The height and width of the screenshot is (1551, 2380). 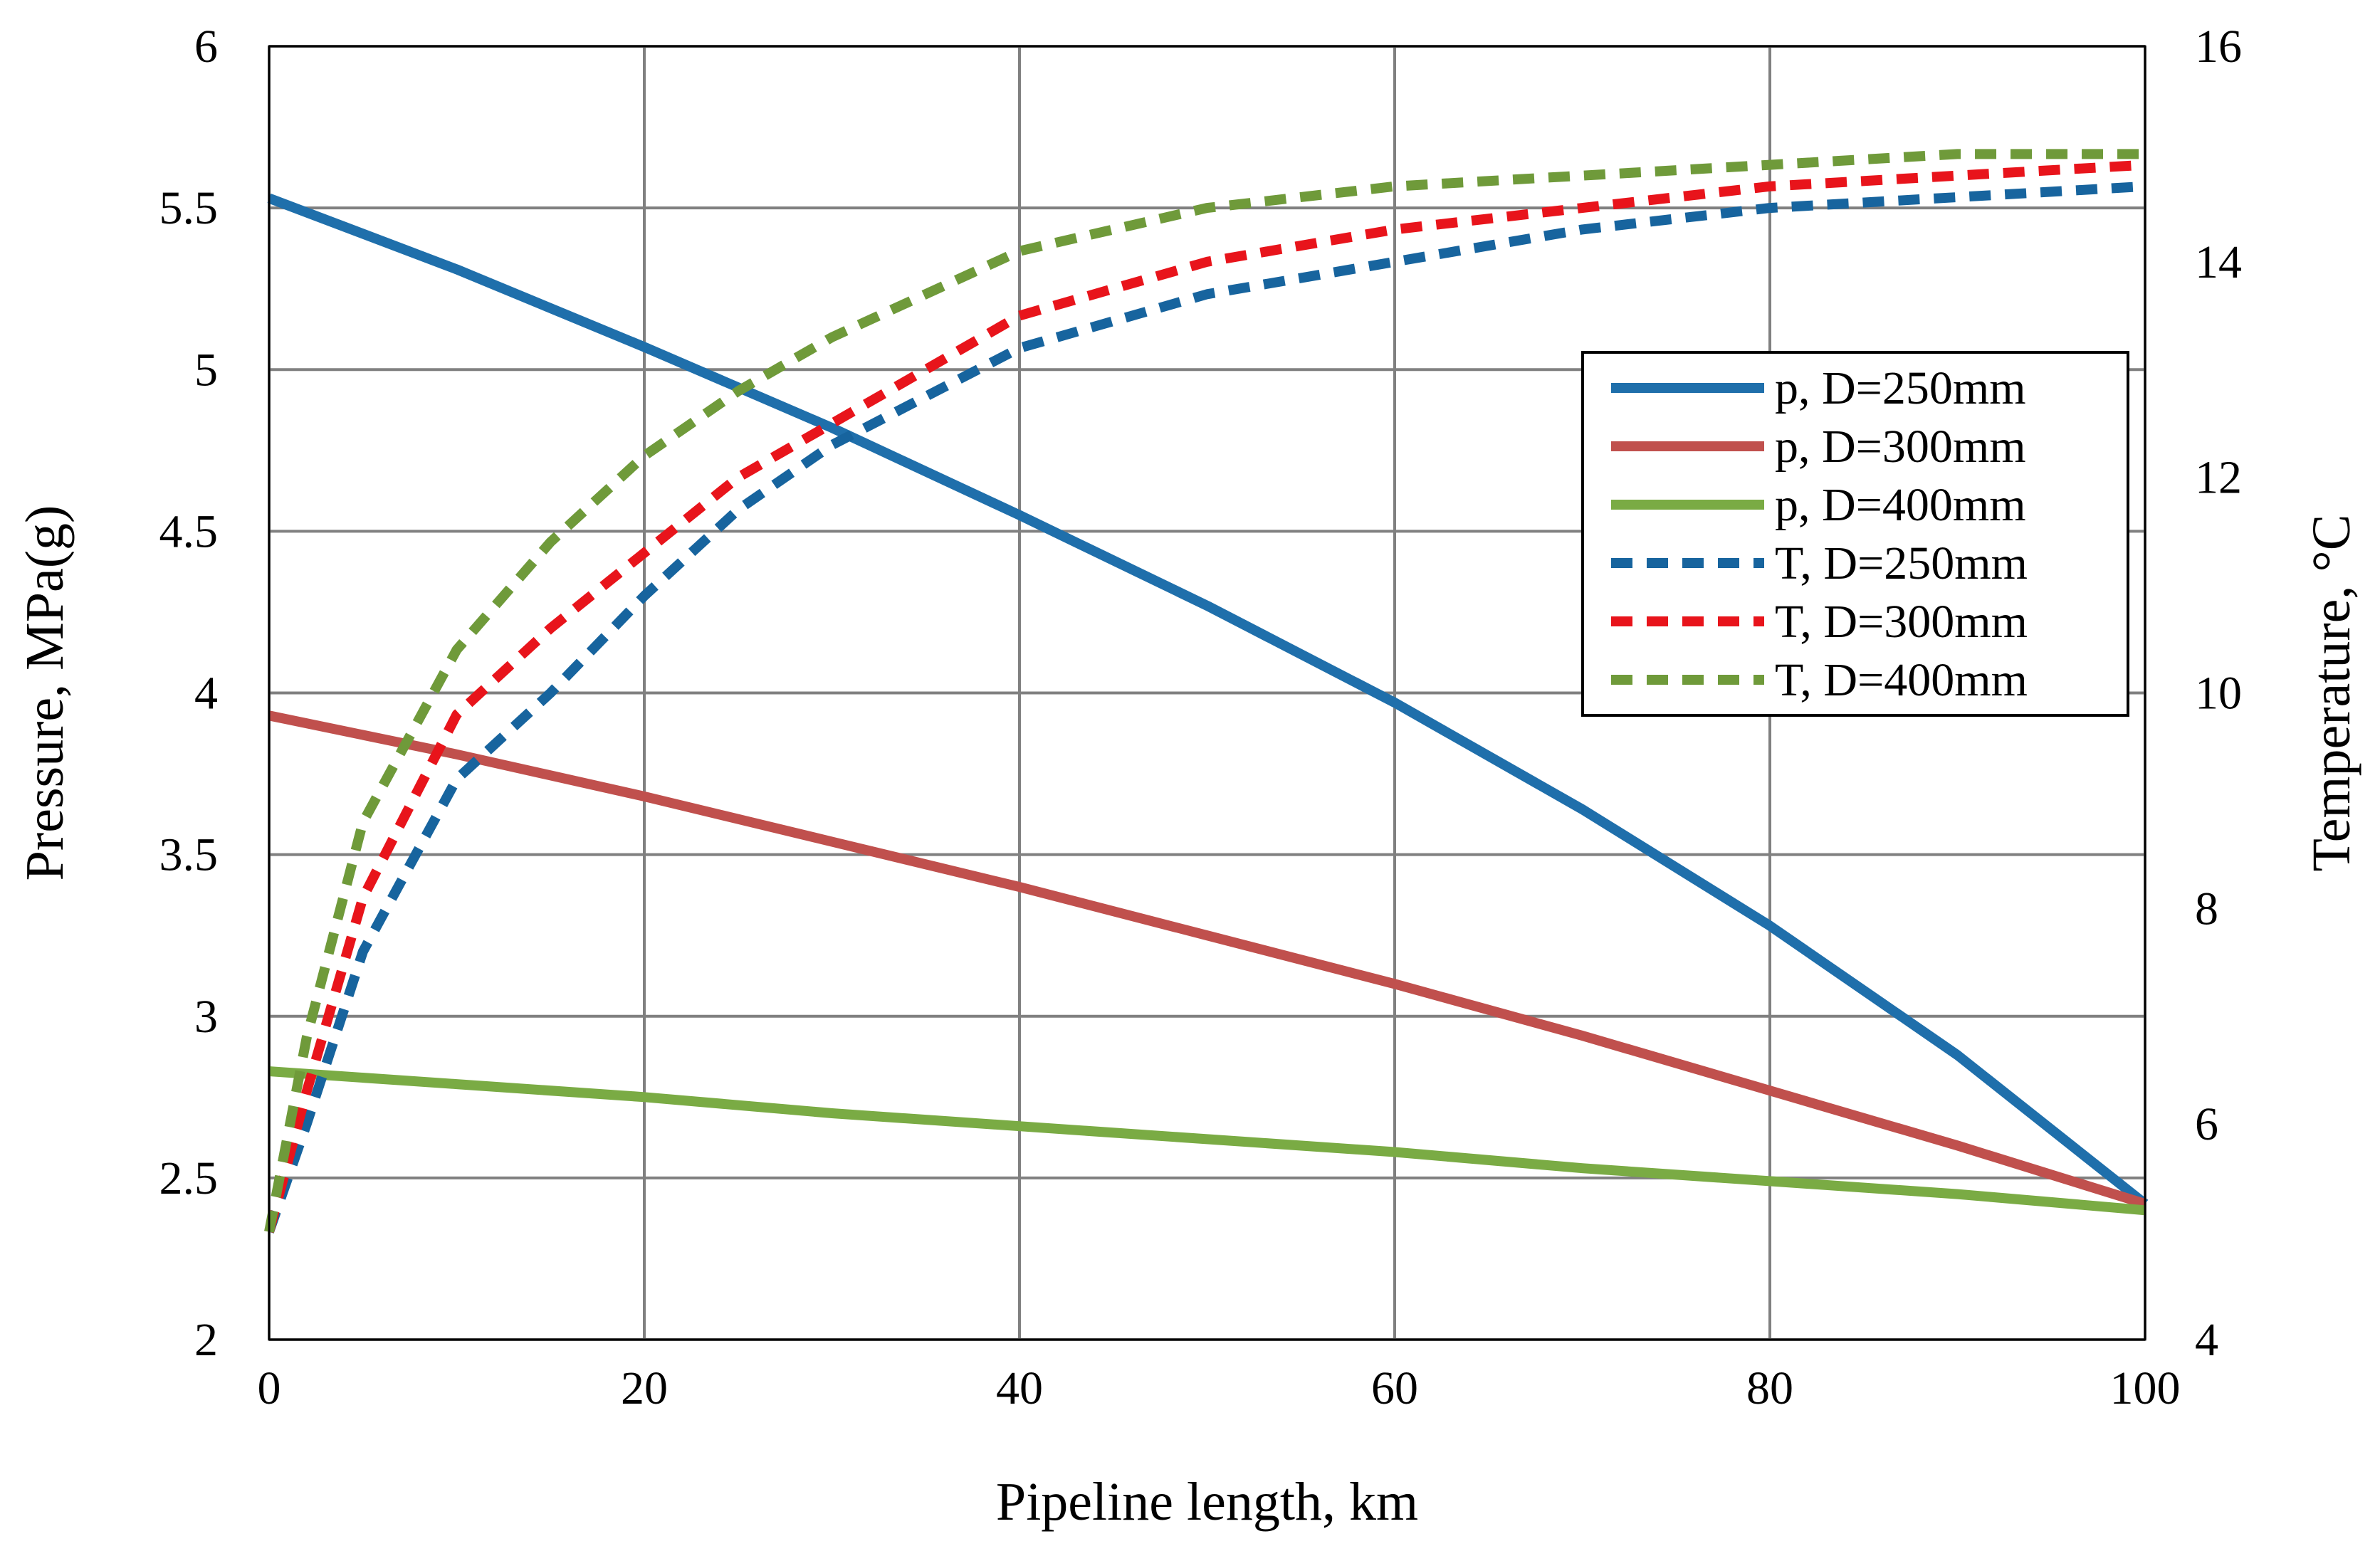 What do you see at coordinates (45, 693) in the screenshot?
I see `y-axis-title: Pressure, MPa(g)` at bounding box center [45, 693].